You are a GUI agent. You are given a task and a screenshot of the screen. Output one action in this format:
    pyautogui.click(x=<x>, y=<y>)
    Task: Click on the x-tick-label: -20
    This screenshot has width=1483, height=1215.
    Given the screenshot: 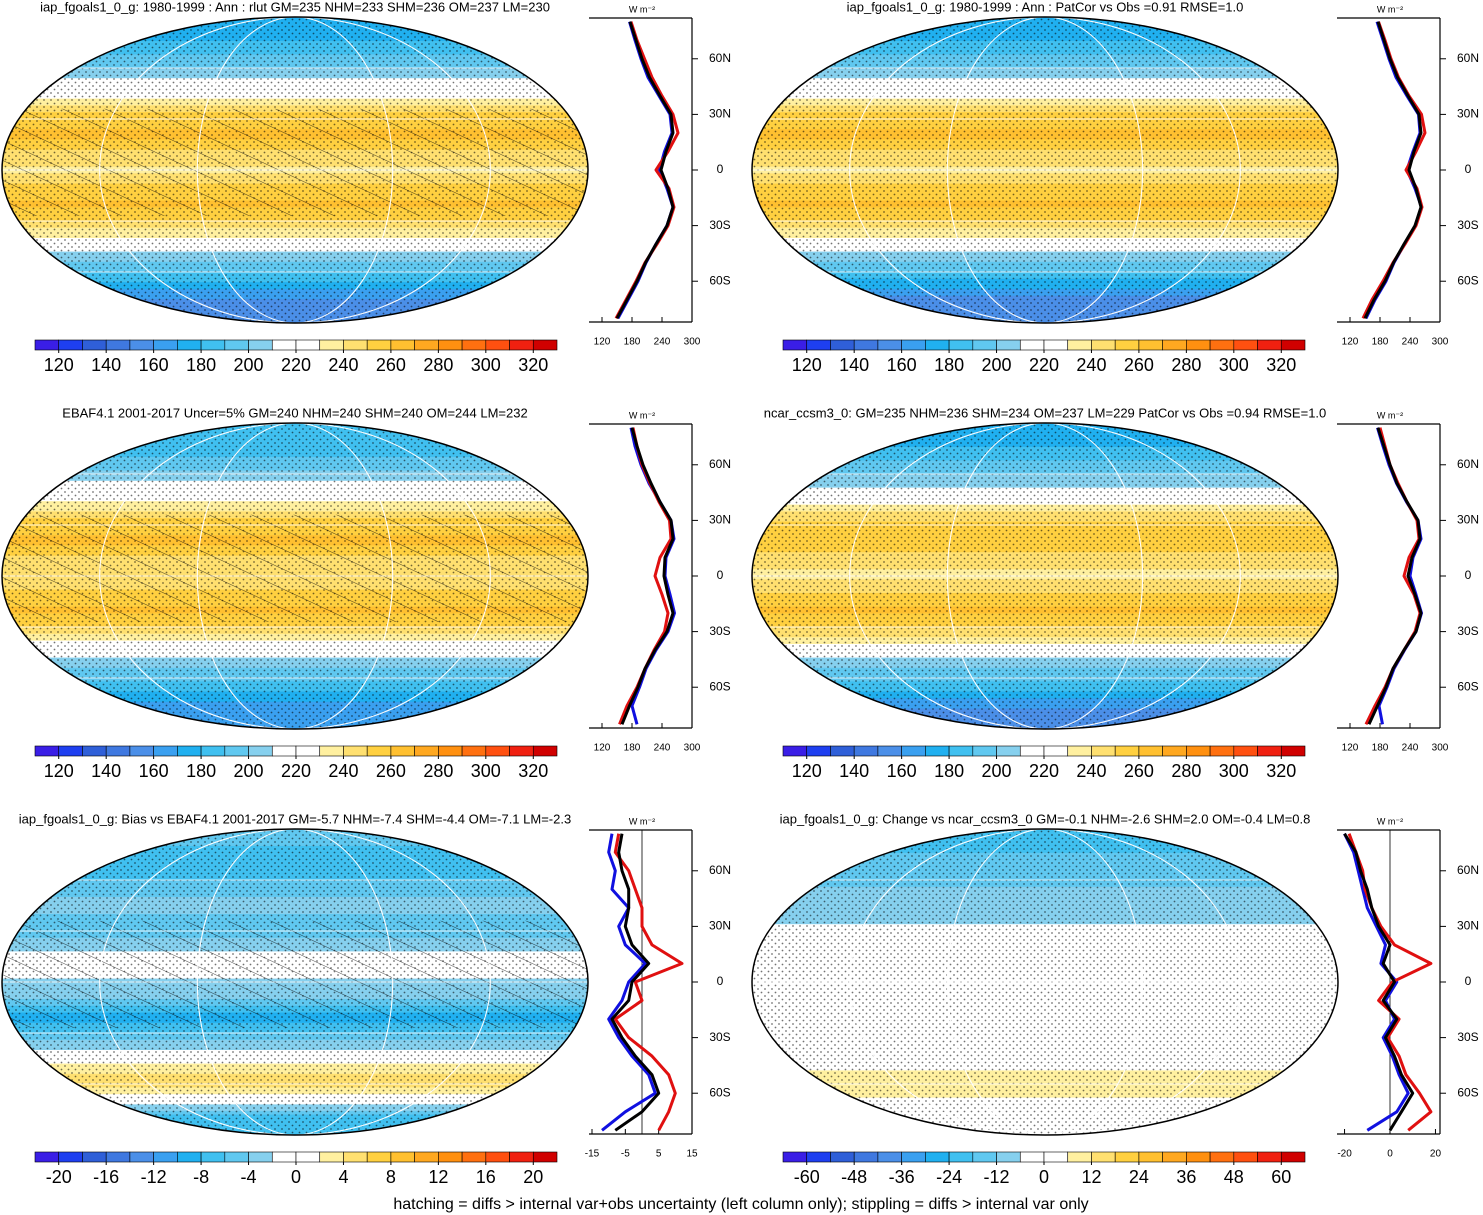 What is the action you would take?
    pyautogui.click(x=1344, y=1154)
    